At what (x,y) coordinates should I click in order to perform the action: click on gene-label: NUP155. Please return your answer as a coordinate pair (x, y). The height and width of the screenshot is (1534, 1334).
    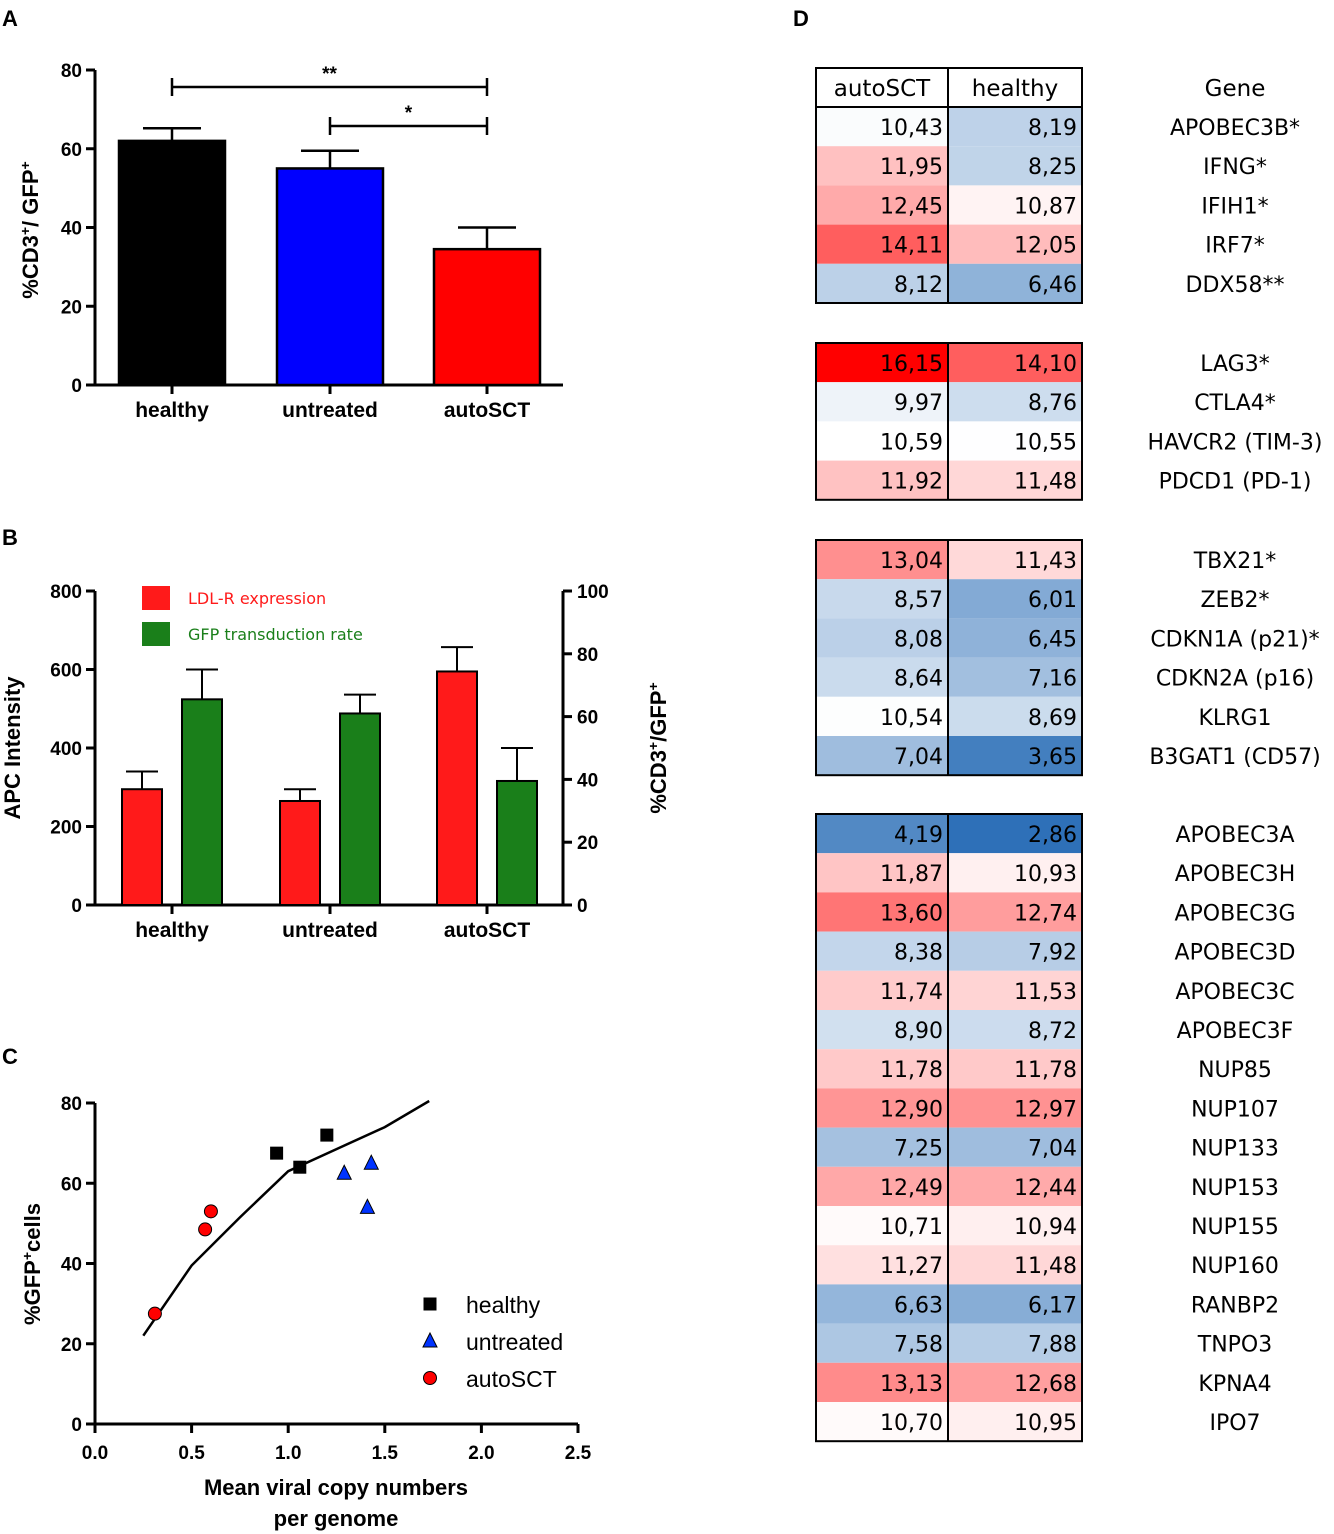
    Looking at the image, I should click on (1235, 1227).